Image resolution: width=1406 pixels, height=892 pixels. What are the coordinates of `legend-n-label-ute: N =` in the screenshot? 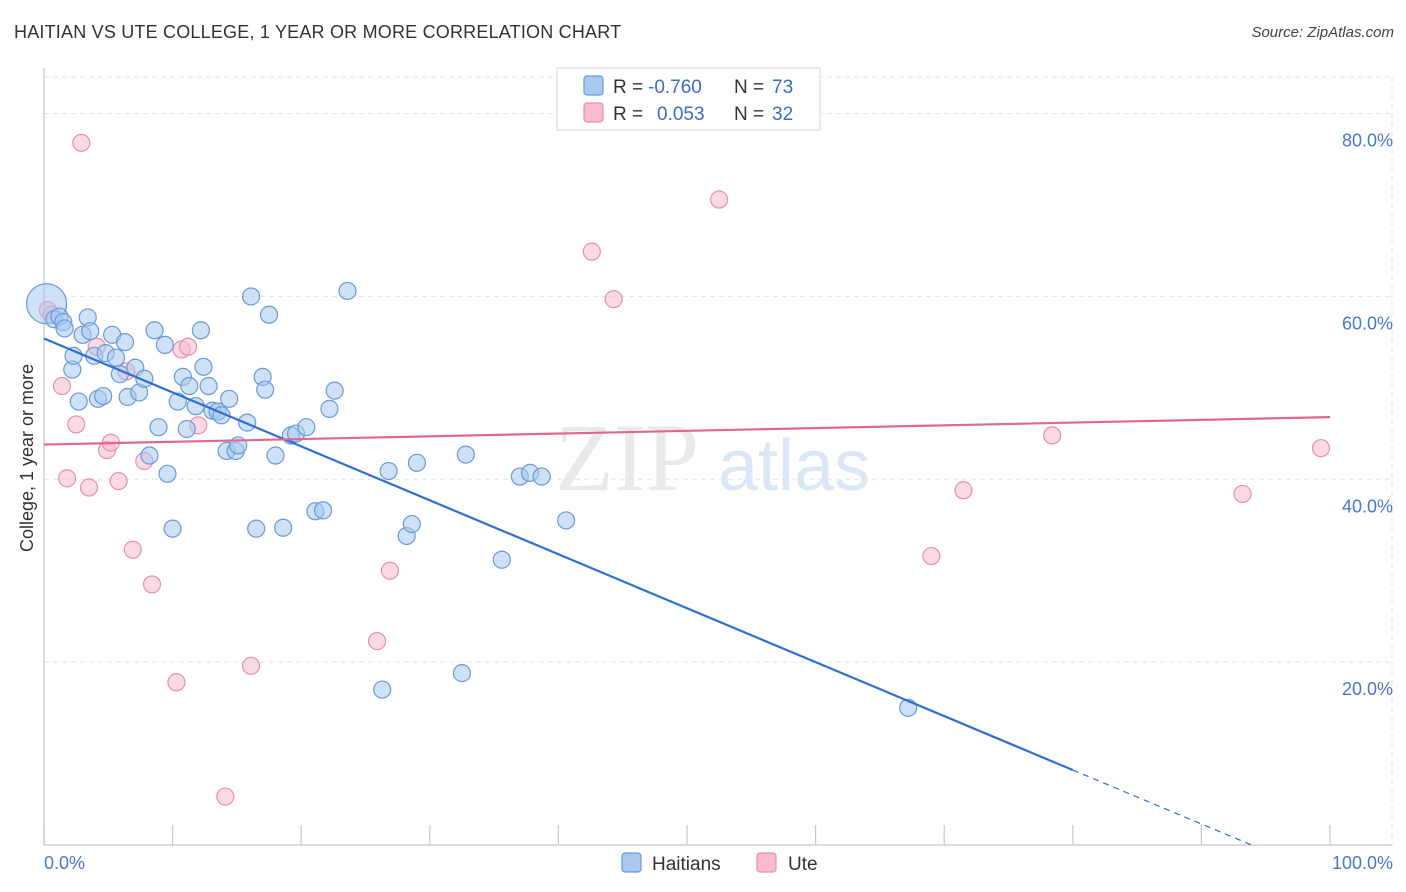 It's located at (749, 114).